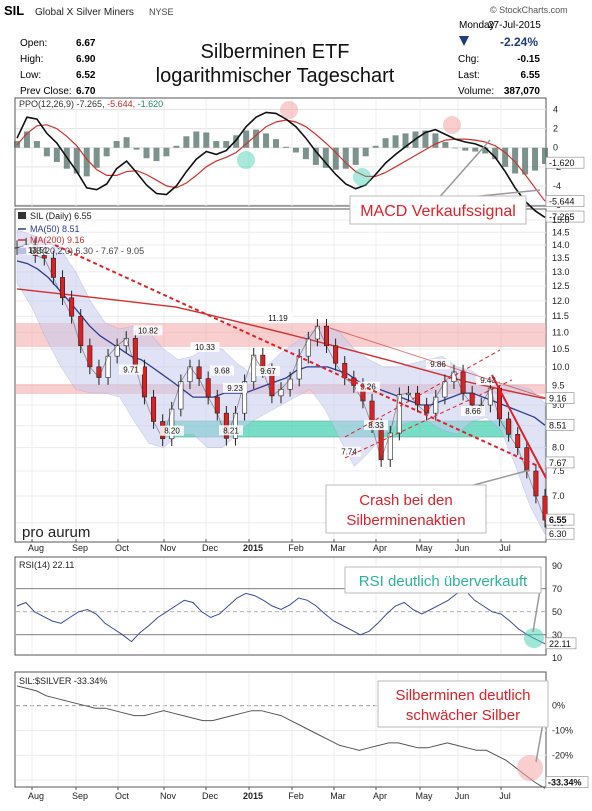 The height and width of the screenshot is (811, 592). I want to click on exchange: NYSE, so click(161, 12).